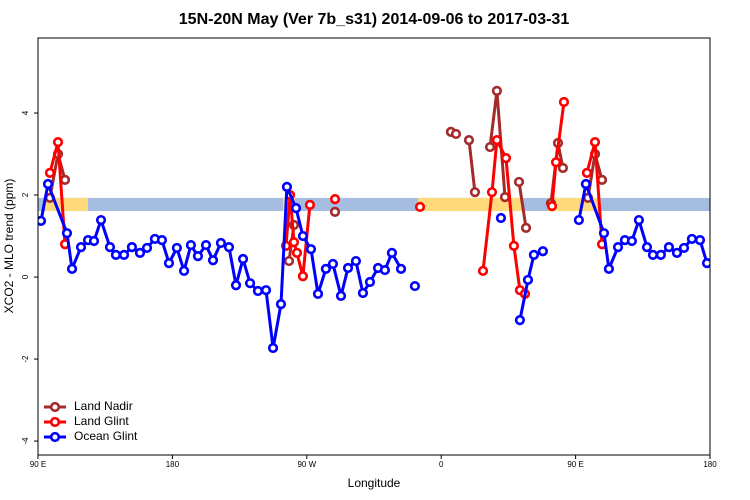 The height and width of the screenshot is (500, 750). I want to click on legend-label: Land Glint, so click(101, 421).